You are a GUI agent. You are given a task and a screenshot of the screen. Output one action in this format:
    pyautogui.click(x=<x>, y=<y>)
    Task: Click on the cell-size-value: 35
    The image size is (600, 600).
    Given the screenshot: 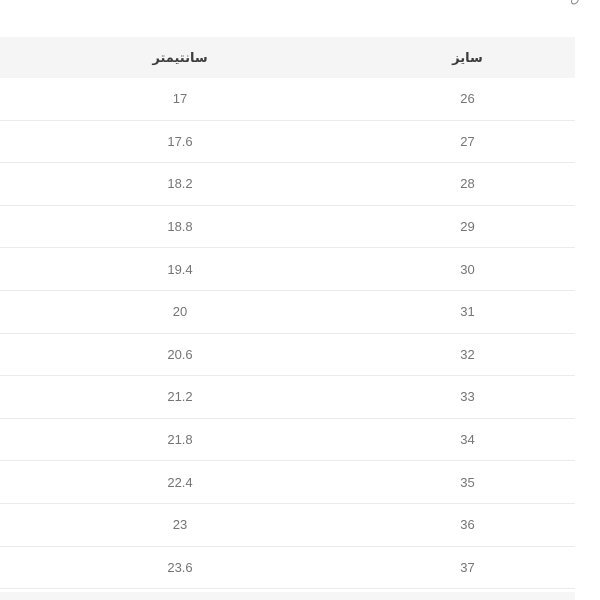 What is the action you would take?
    pyautogui.click(x=467, y=482)
    